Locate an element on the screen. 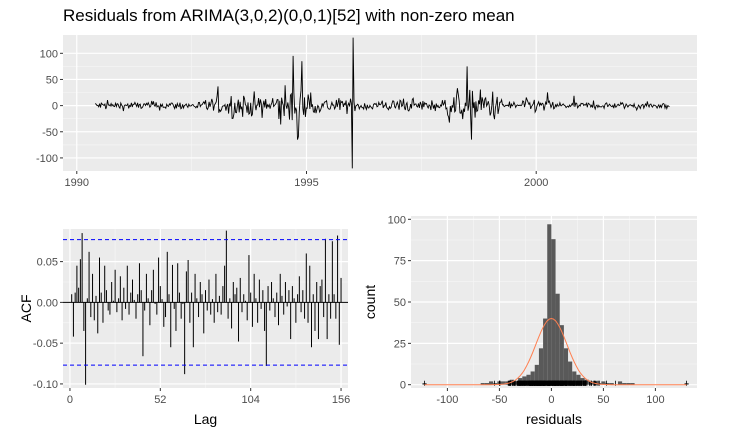 The image size is (741, 438). acf-x-tick-label: 104 is located at coordinates (251, 400).